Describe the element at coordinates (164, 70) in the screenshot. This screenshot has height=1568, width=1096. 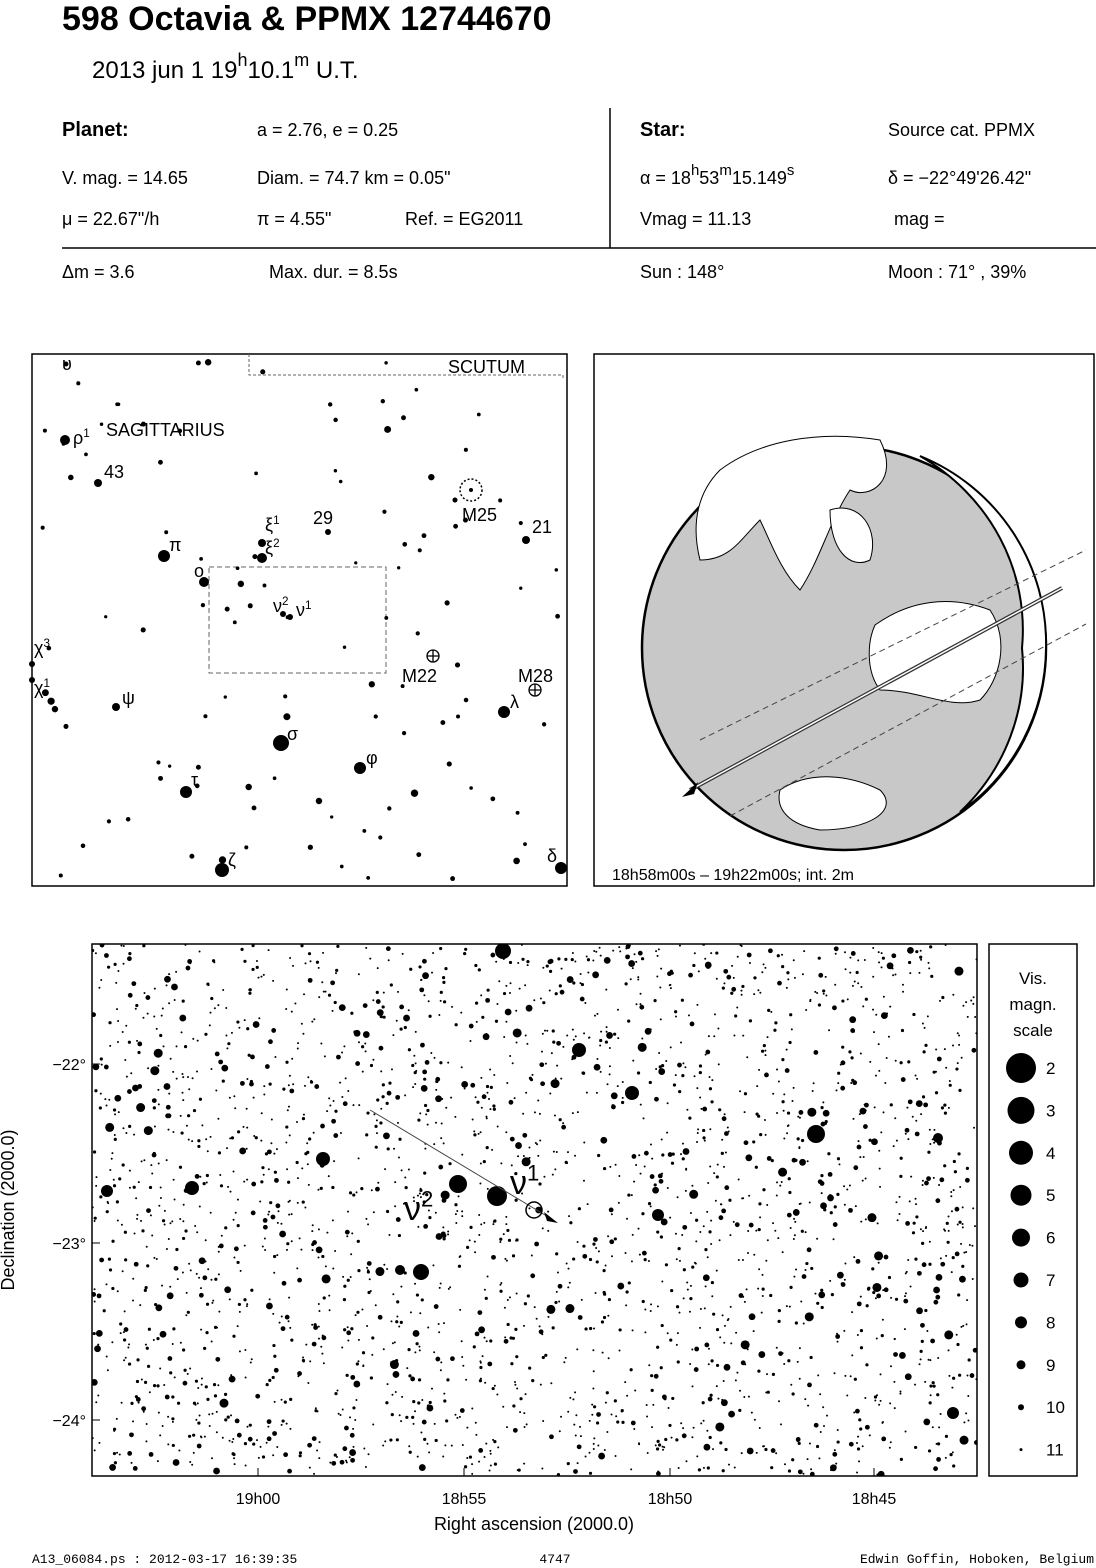
I see `date-text: 2013 jun 1 19` at that location.